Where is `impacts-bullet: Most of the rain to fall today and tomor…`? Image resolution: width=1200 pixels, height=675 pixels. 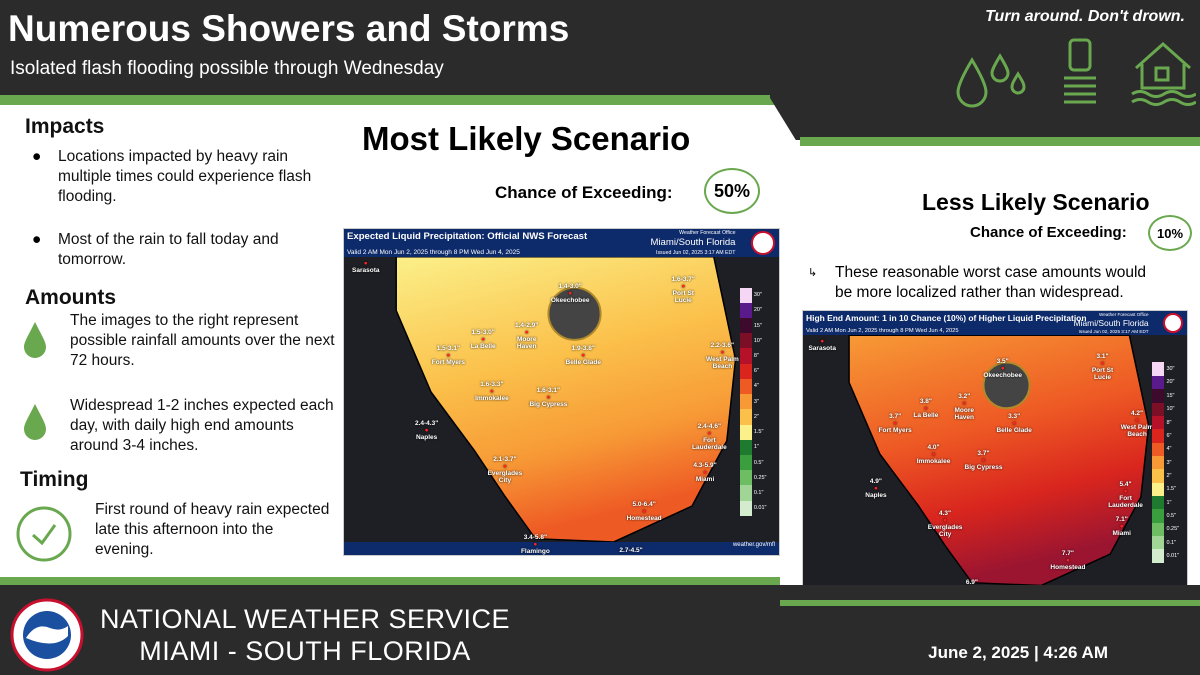 impacts-bullet: Most of the rain to fall today and tomor… is located at coordinates (168, 249).